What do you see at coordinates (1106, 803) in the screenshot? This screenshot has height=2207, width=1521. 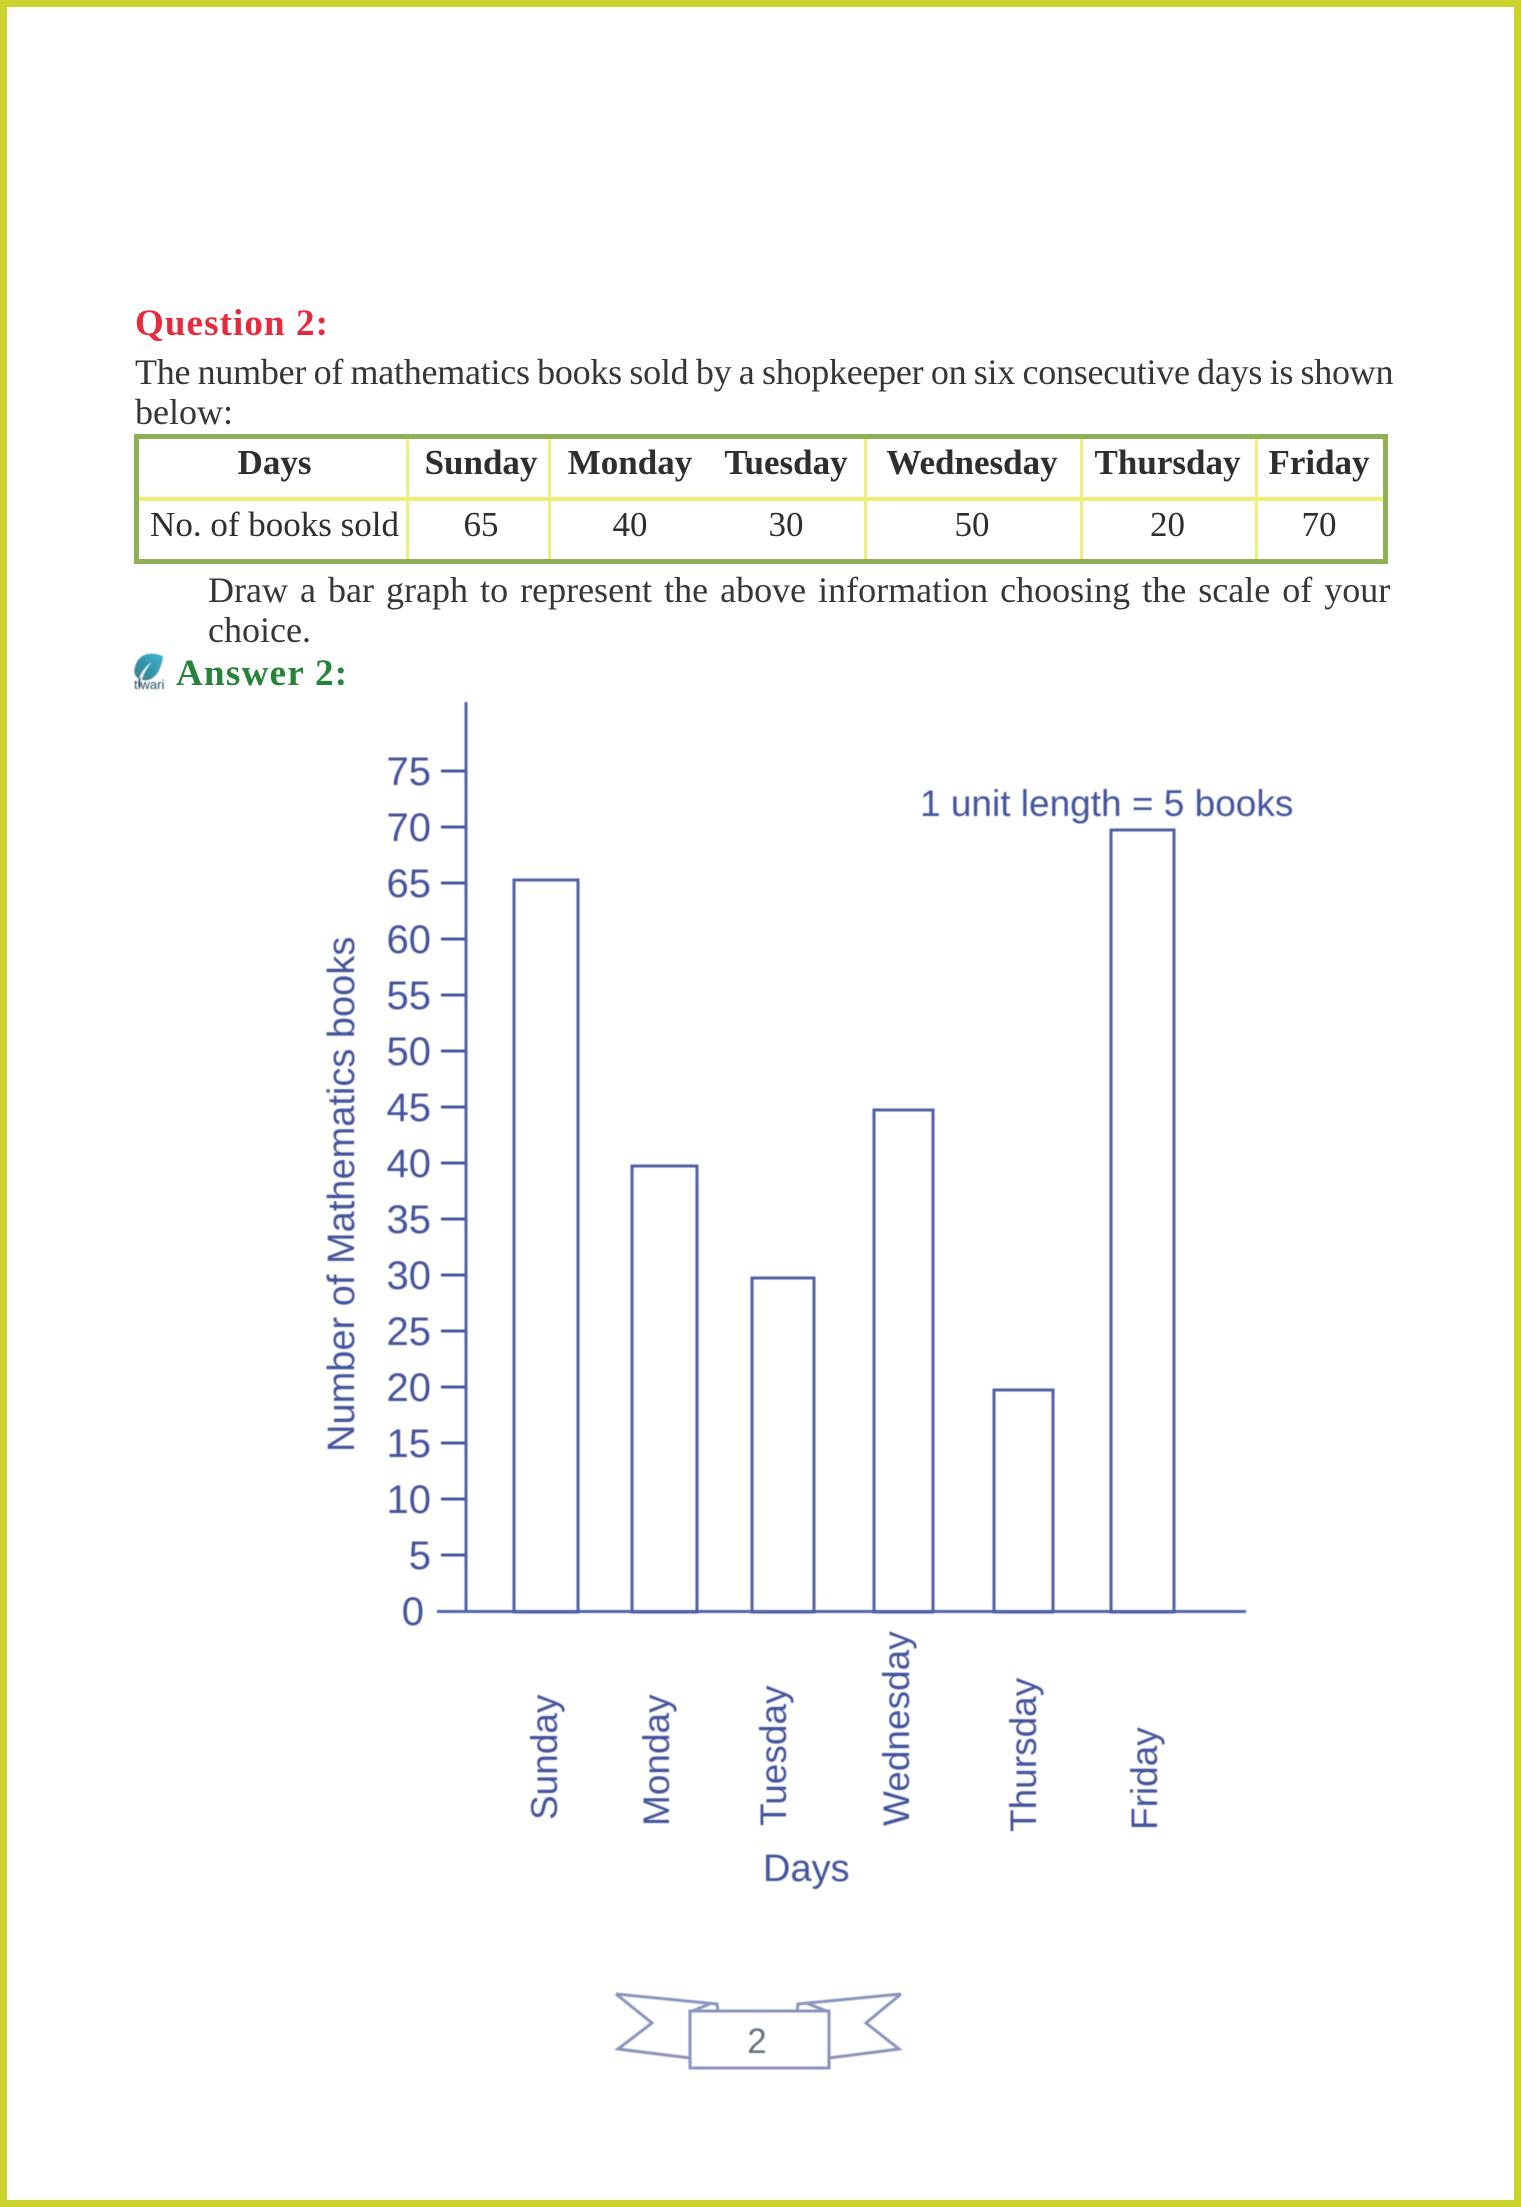 I see `svg-text: 1 unit length = 5 books` at bounding box center [1106, 803].